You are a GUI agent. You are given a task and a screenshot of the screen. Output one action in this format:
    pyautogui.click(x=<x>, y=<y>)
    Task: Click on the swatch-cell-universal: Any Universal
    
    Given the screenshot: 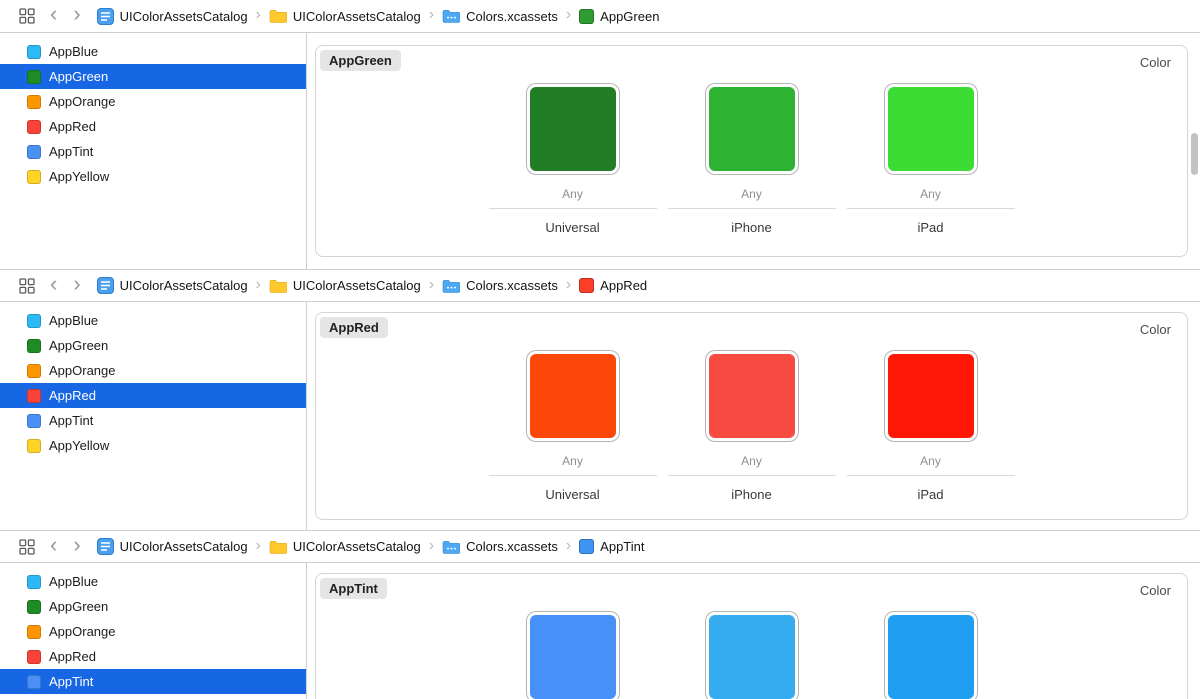 What is the action you would take?
    pyautogui.click(x=572, y=159)
    